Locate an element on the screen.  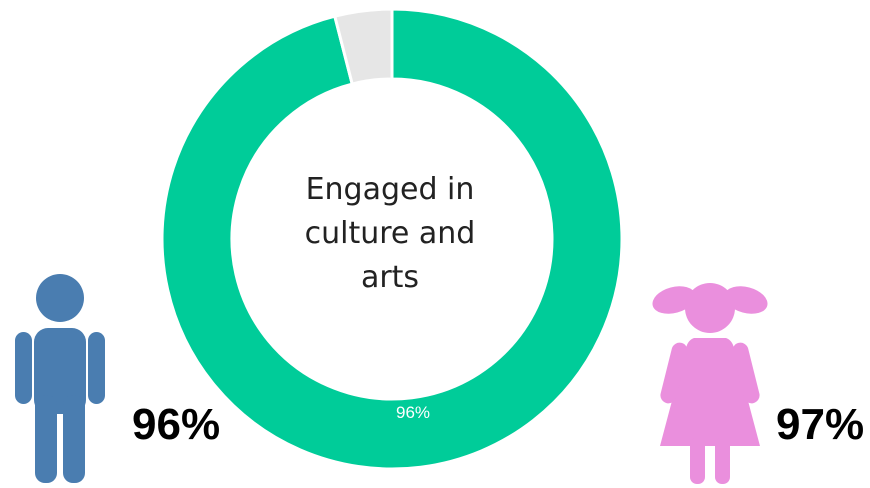
girl-icon is located at coordinates (710, 383).